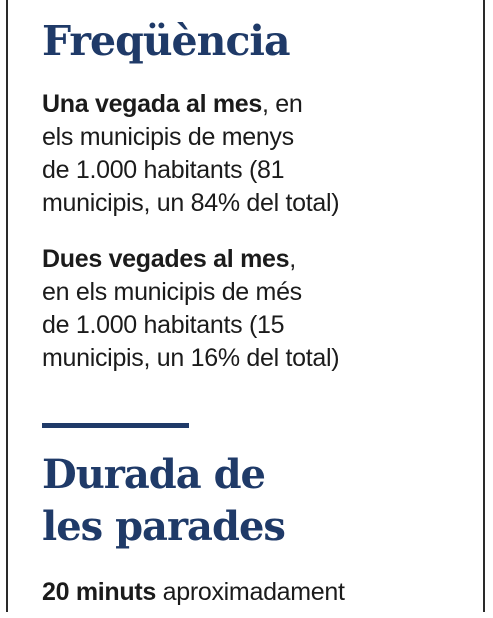  What do you see at coordinates (152, 104) in the screenshot?
I see `frequency-item-monthly-bold: Una vegada al mes` at bounding box center [152, 104].